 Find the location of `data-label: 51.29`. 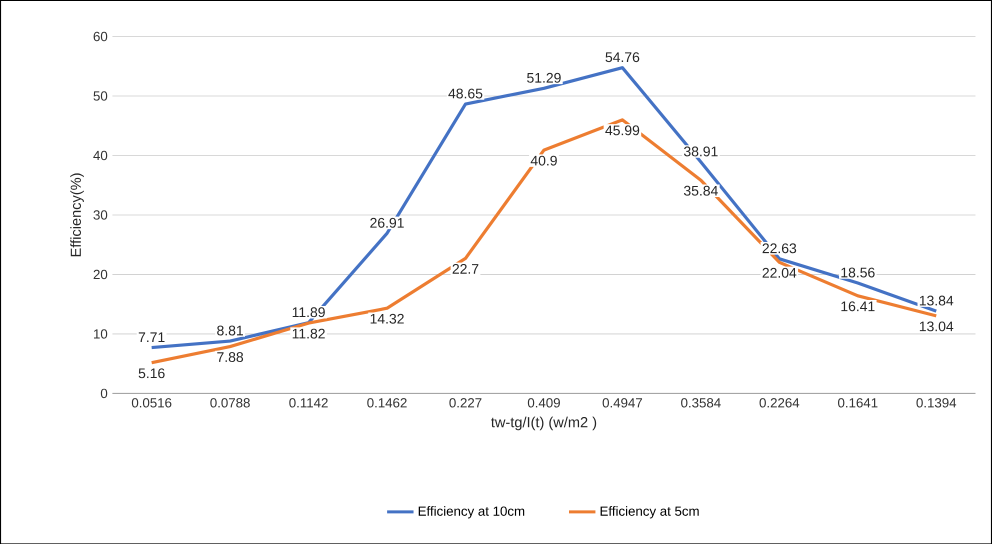

data-label: 51.29 is located at coordinates (544, 77).